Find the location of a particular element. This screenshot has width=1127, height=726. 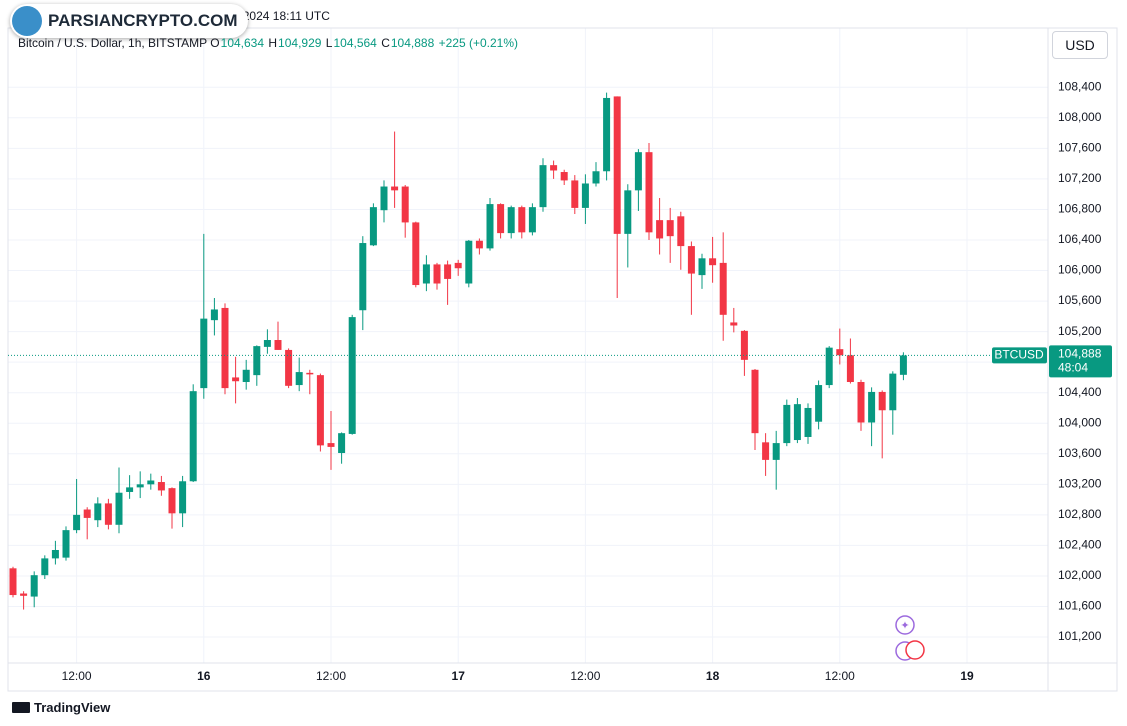

footer: TradingView is located at coordinates (61, 707).